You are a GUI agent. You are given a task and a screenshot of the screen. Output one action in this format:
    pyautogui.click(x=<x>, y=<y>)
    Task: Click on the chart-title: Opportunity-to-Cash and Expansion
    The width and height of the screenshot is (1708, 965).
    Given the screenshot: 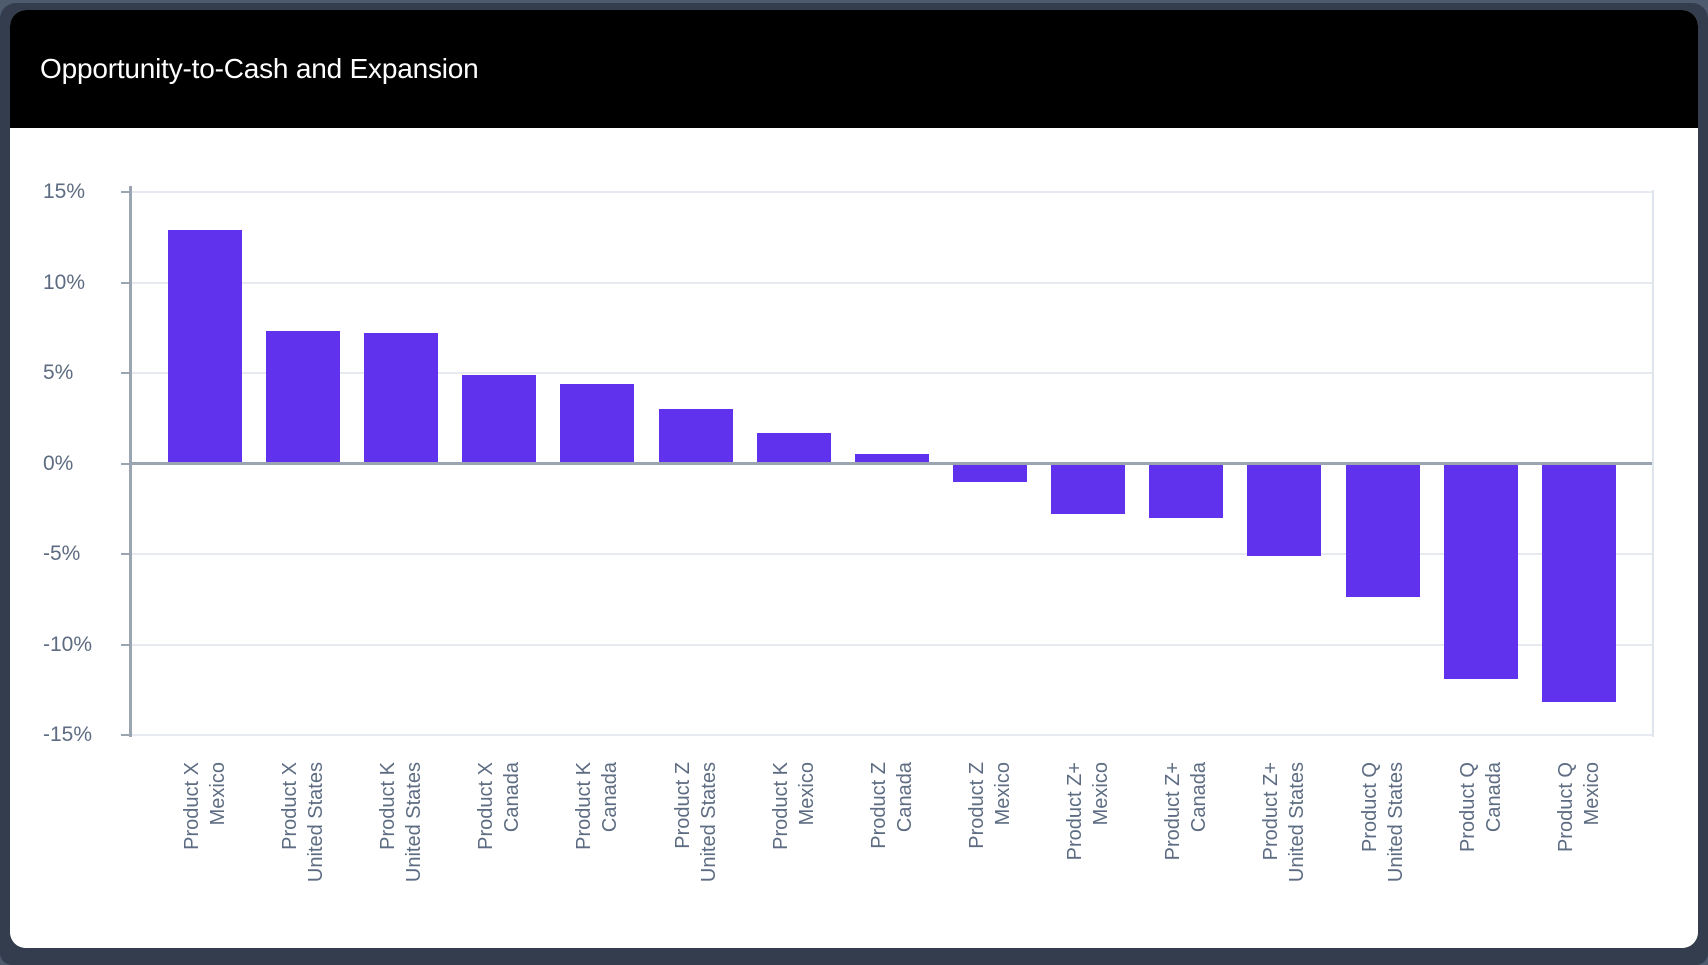 What is the action you would take?
    pyautogui.click(x=259, y=68)
    